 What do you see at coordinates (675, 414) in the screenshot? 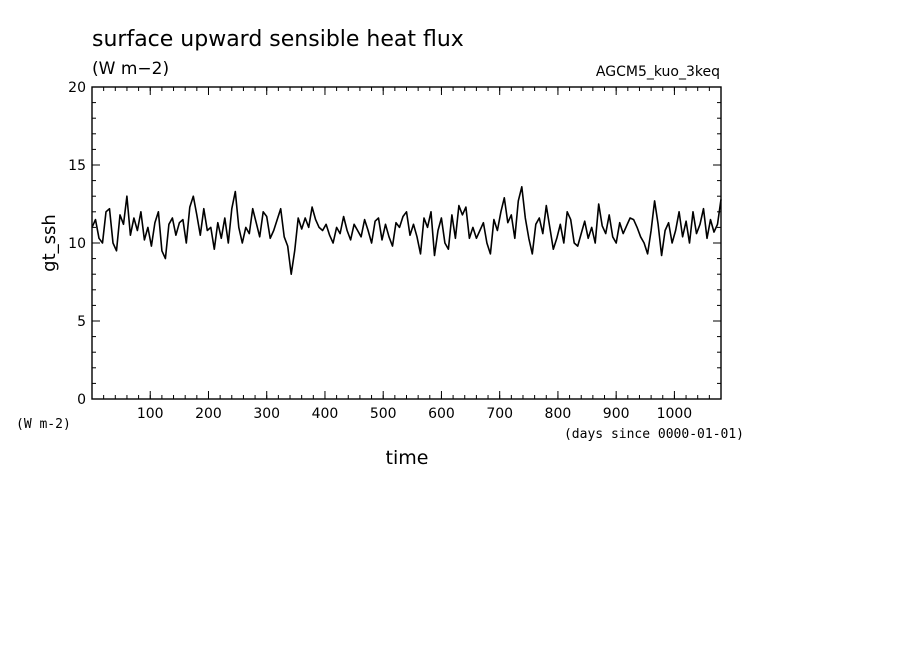
I see `x-tick-label: 1000` at bounding box center [675, 414].